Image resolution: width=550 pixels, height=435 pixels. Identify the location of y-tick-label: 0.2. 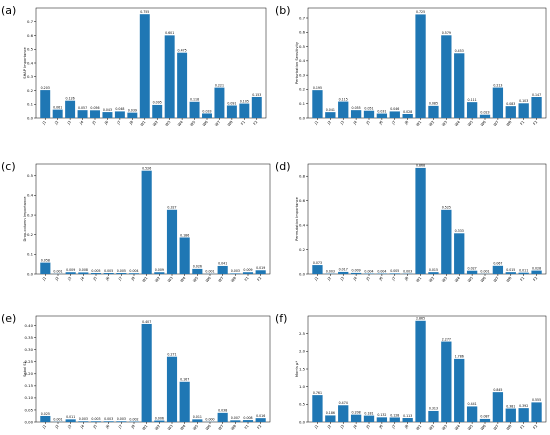
(302, 89).